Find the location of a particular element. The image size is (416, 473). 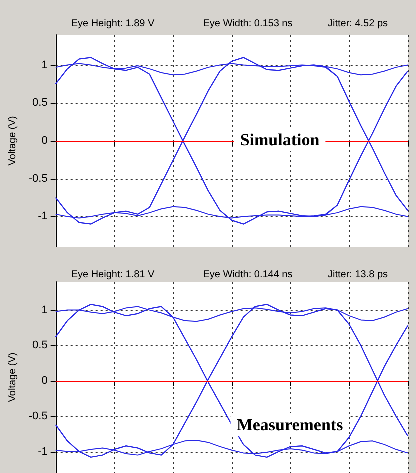

text: Eye Width: 0.144 ns is located at coordinates (248, 275).